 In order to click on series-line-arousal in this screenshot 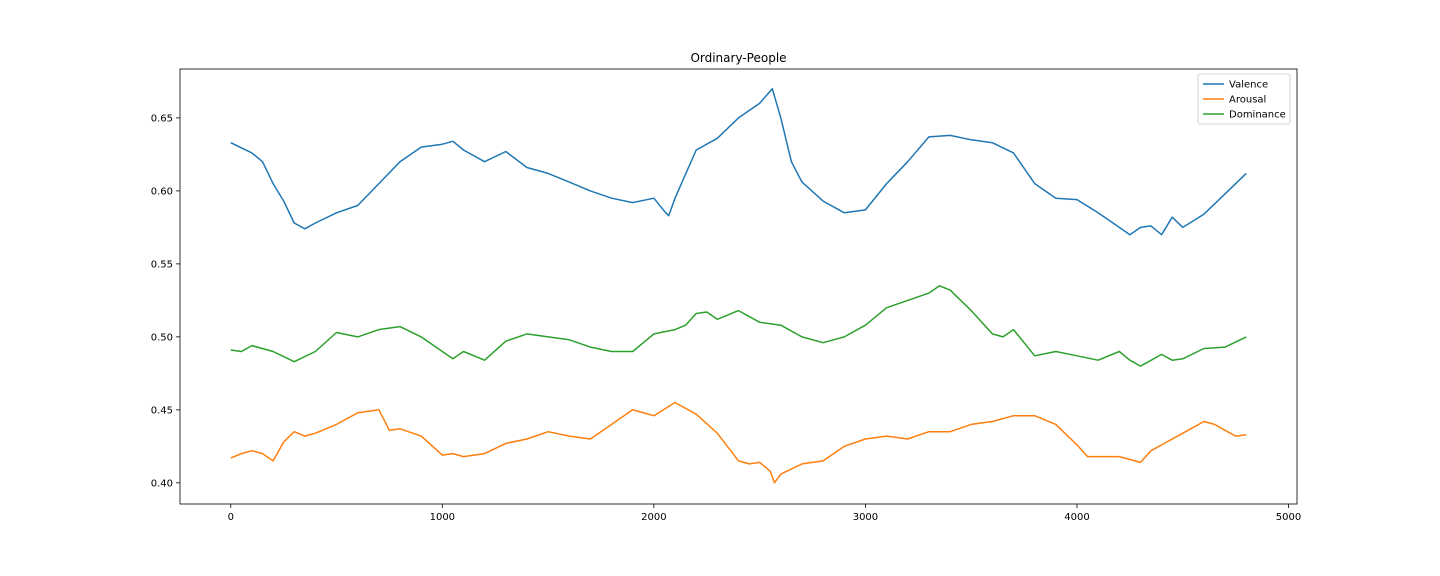, I will do `click(738, 442)`.